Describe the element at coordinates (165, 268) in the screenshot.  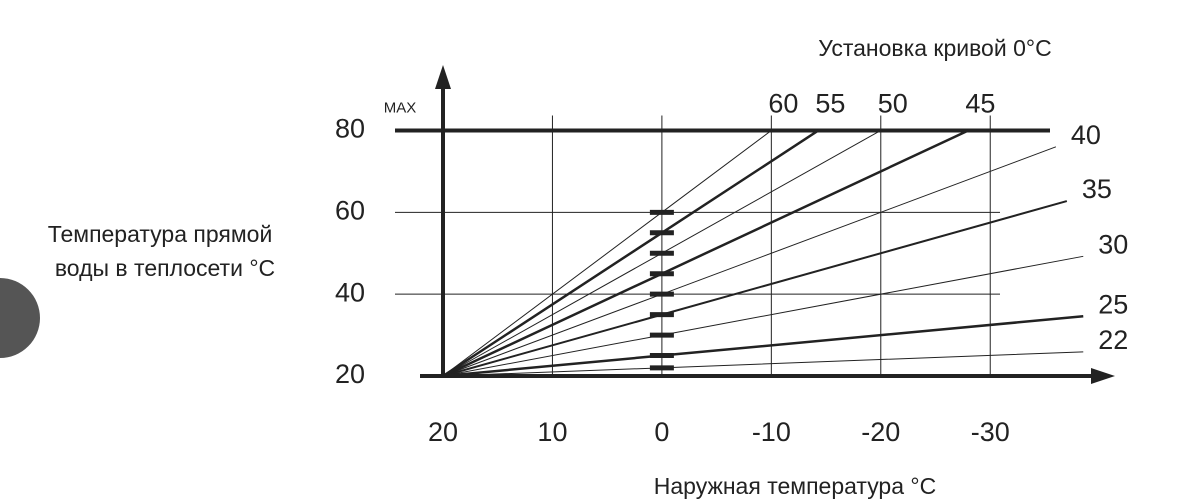
I see `y-axis-label: воды в теплосети °C` at that location.